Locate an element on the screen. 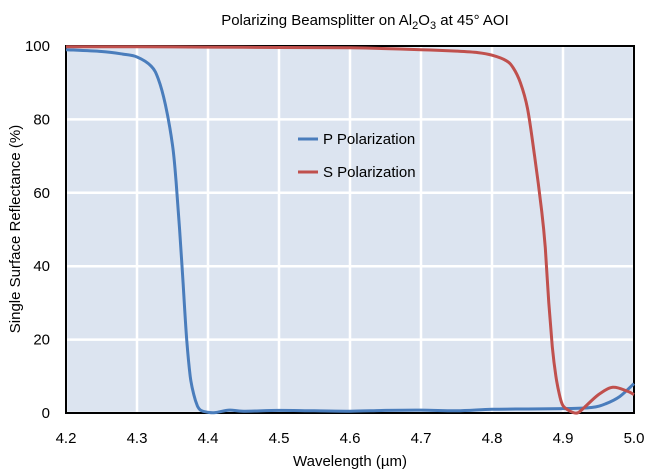 The height and width of the screenshot is (476, 655). x-tick-label-1: 4.3 is located at coordinates (137, 438).